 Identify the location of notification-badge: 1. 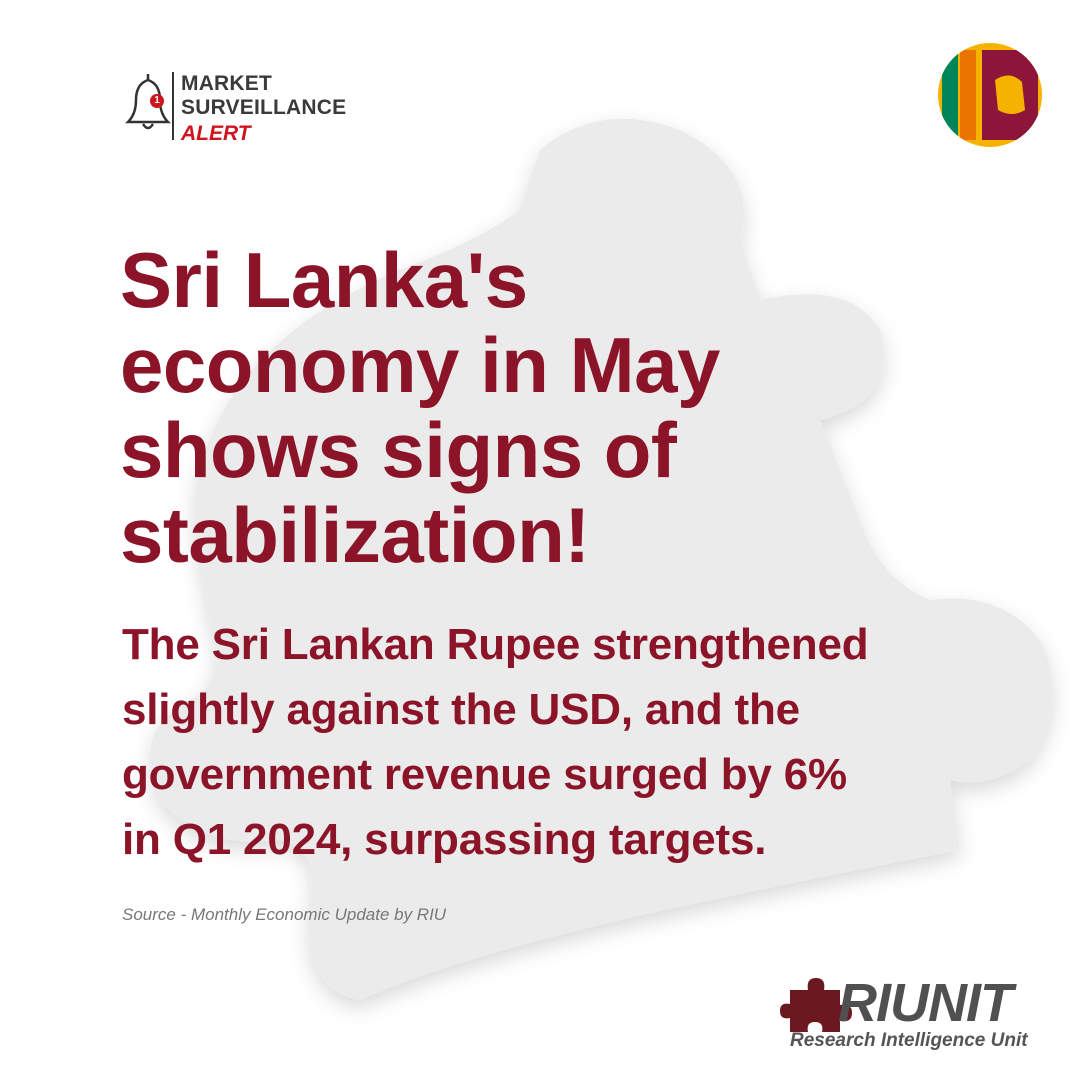
(157, 101).